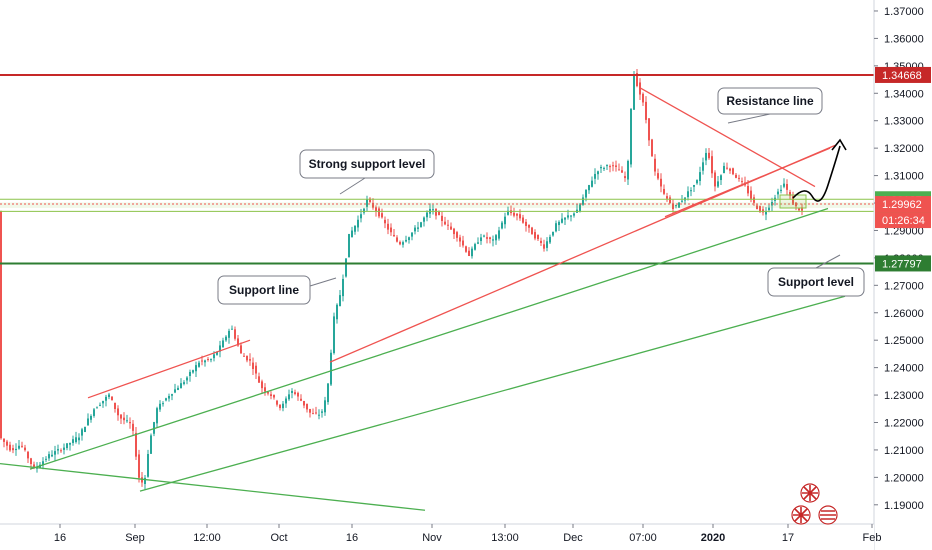  Describe the element at coordinates (816, 275) in the screenshot. I see `annotation-callout: Support level` at that location.